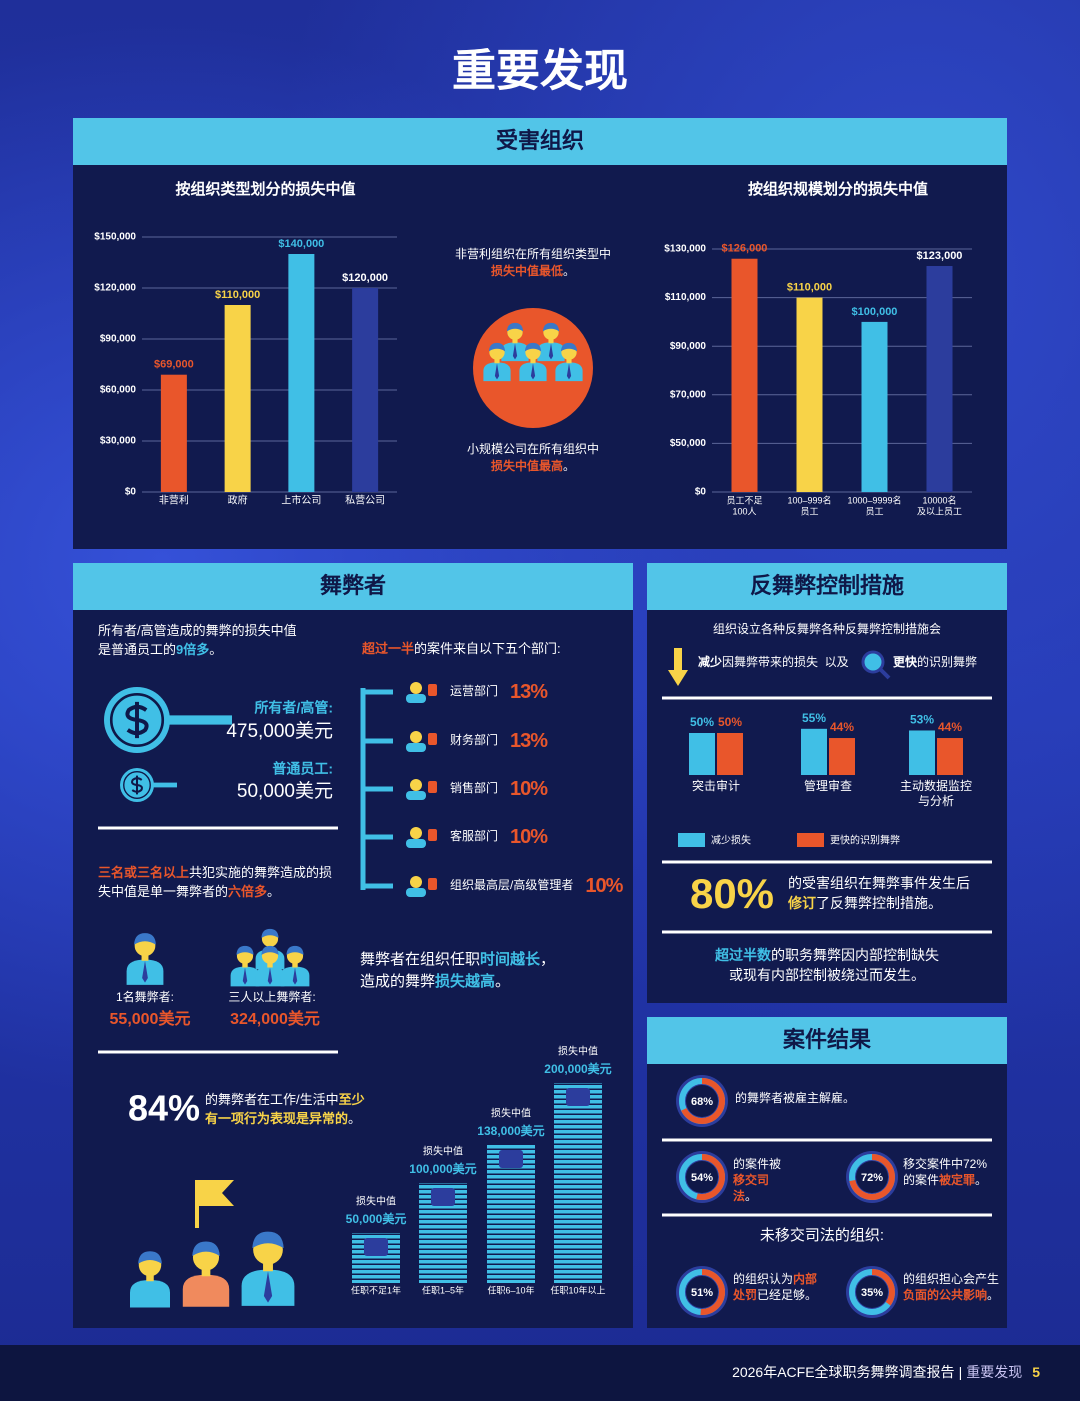 Image resolution: width=1080 pixels, height=1401 pixels. What do you see at coordinates (730, 722) in the screenshot?
I see `value-label: 50%` at bounding box center [730, 722].